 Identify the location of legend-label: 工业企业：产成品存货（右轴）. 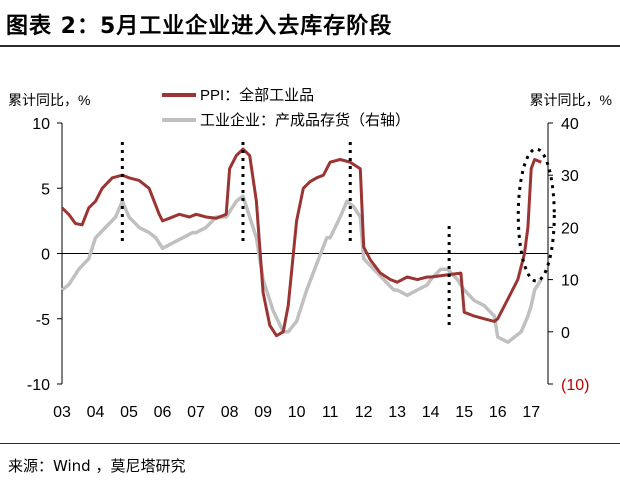
(305, 120).